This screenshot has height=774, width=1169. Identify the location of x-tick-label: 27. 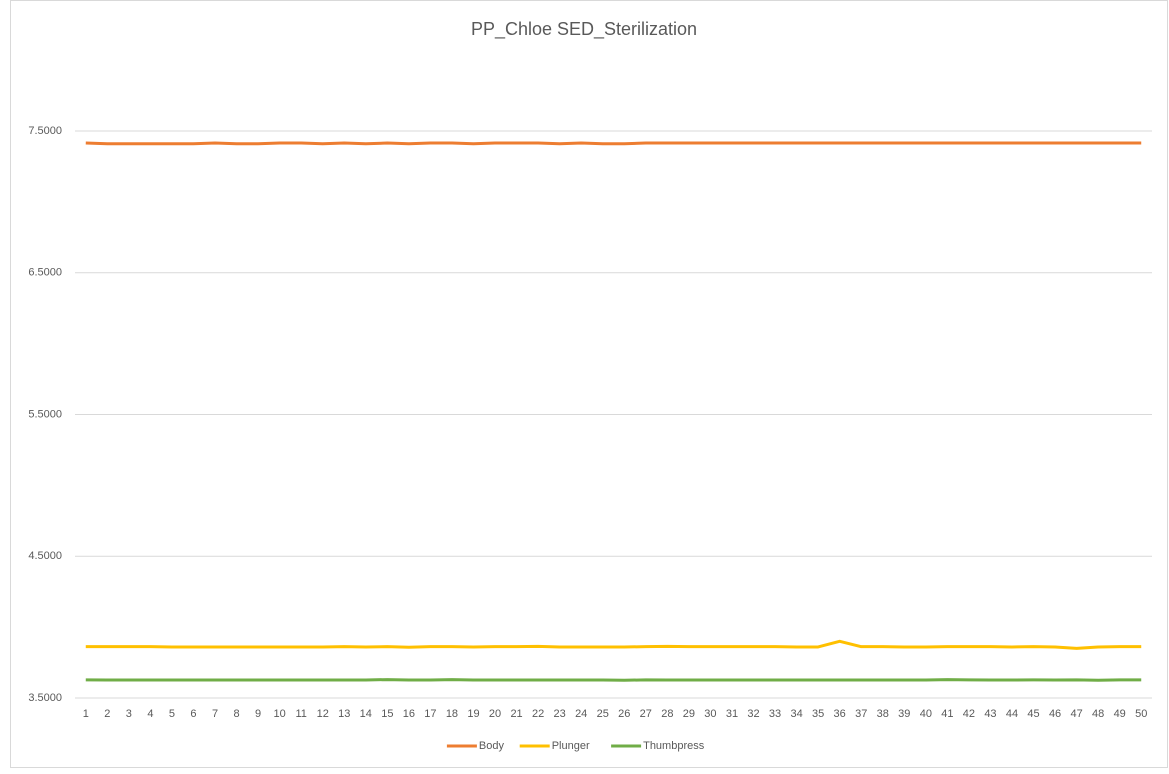
(646, 714).